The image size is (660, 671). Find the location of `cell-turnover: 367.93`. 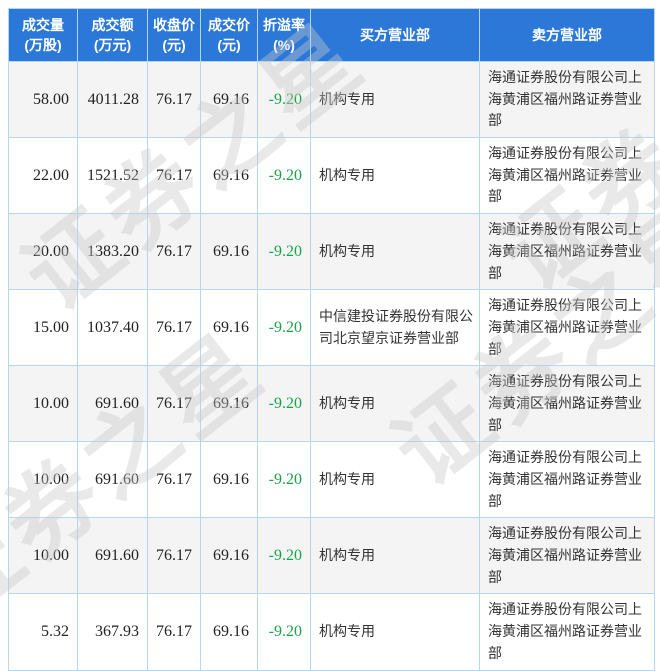

cell-turnover: 367.93 is located at coordinates (112, 632).